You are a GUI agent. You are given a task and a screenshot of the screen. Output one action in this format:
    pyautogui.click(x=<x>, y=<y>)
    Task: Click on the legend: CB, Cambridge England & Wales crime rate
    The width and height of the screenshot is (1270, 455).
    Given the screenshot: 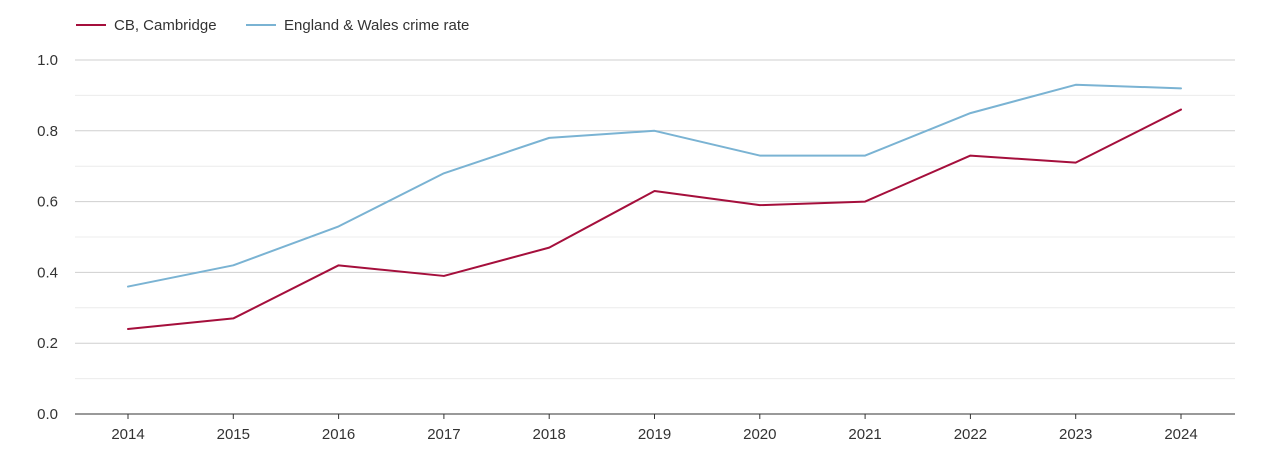 What is the action you would take?
    pyautogui.click(x=272, y=25)
    